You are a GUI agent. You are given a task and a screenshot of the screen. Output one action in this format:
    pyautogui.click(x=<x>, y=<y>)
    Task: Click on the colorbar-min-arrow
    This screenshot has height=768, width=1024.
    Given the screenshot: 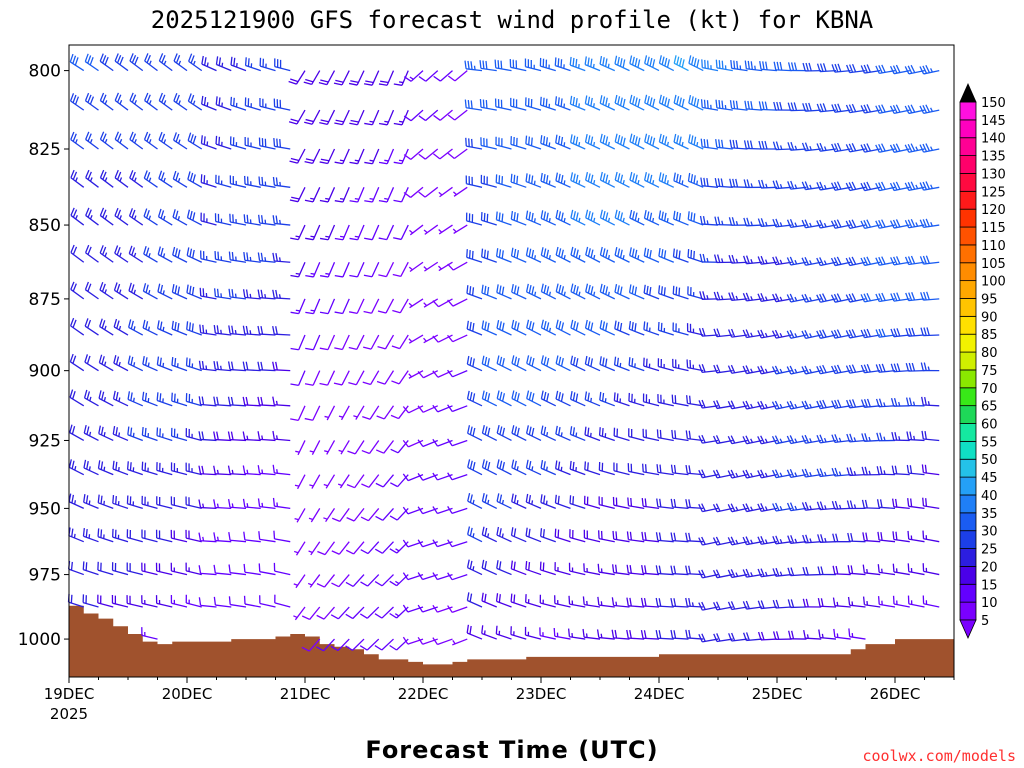 What is the action you would take?
    pyautogui.click(x=968, y=629)
    